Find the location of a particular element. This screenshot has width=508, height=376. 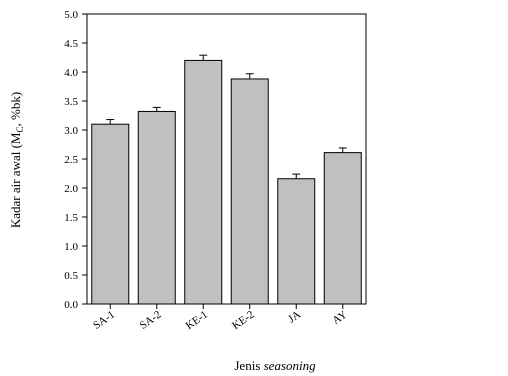

x-axis-title: Jenis seasoning is located at coordinates (275, 365).